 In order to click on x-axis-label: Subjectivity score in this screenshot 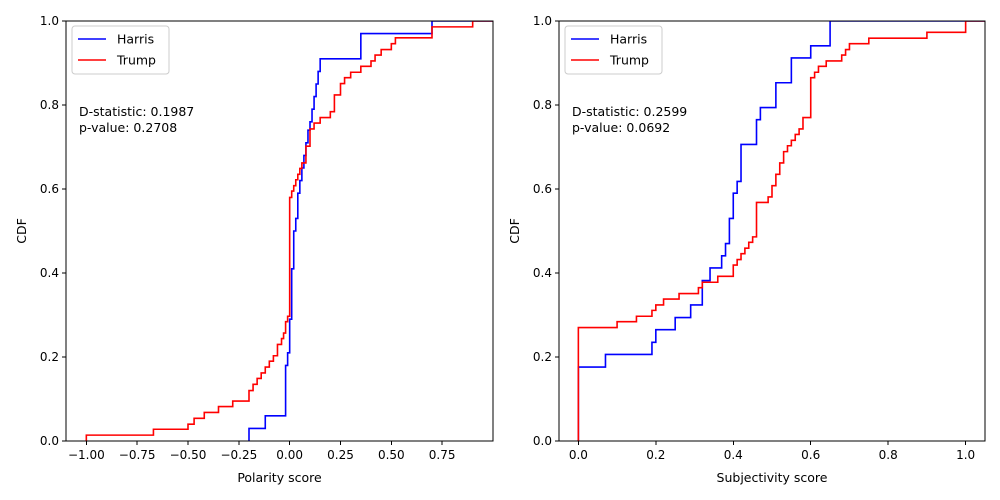, I will do `click(772, 477)`.